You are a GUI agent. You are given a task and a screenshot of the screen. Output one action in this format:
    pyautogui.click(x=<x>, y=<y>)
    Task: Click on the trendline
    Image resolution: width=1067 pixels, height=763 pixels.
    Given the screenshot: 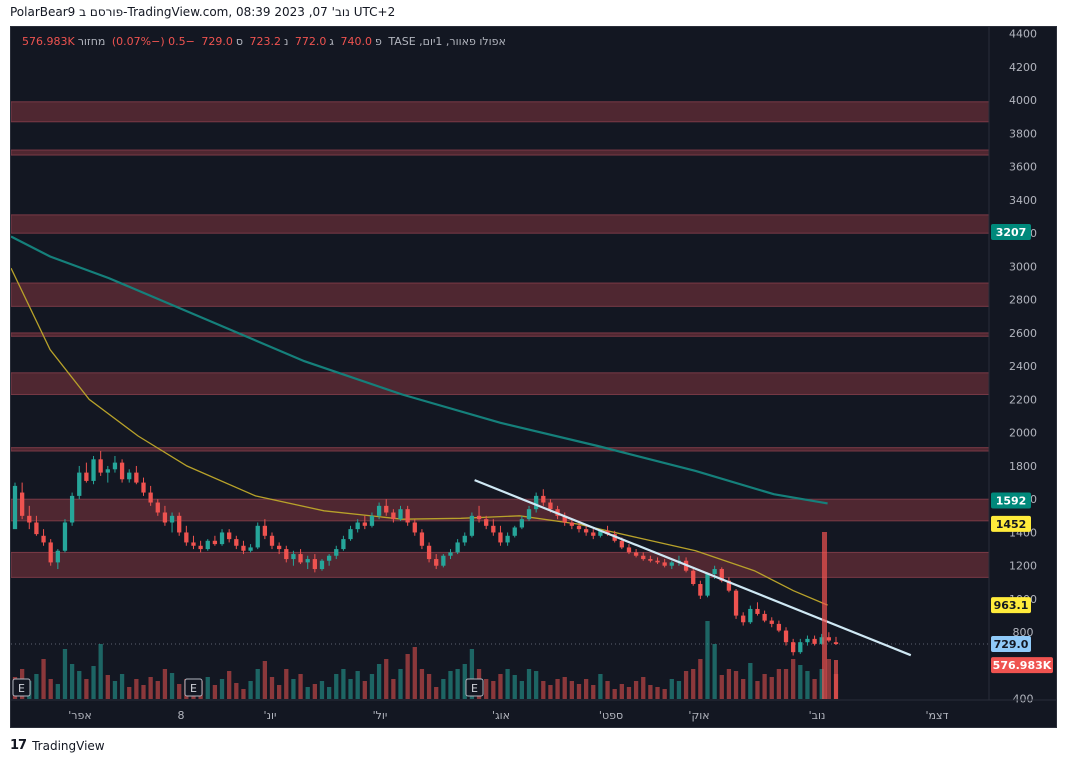 What is the action you would take?
    pyautogui.click(x=693, y=568)
    